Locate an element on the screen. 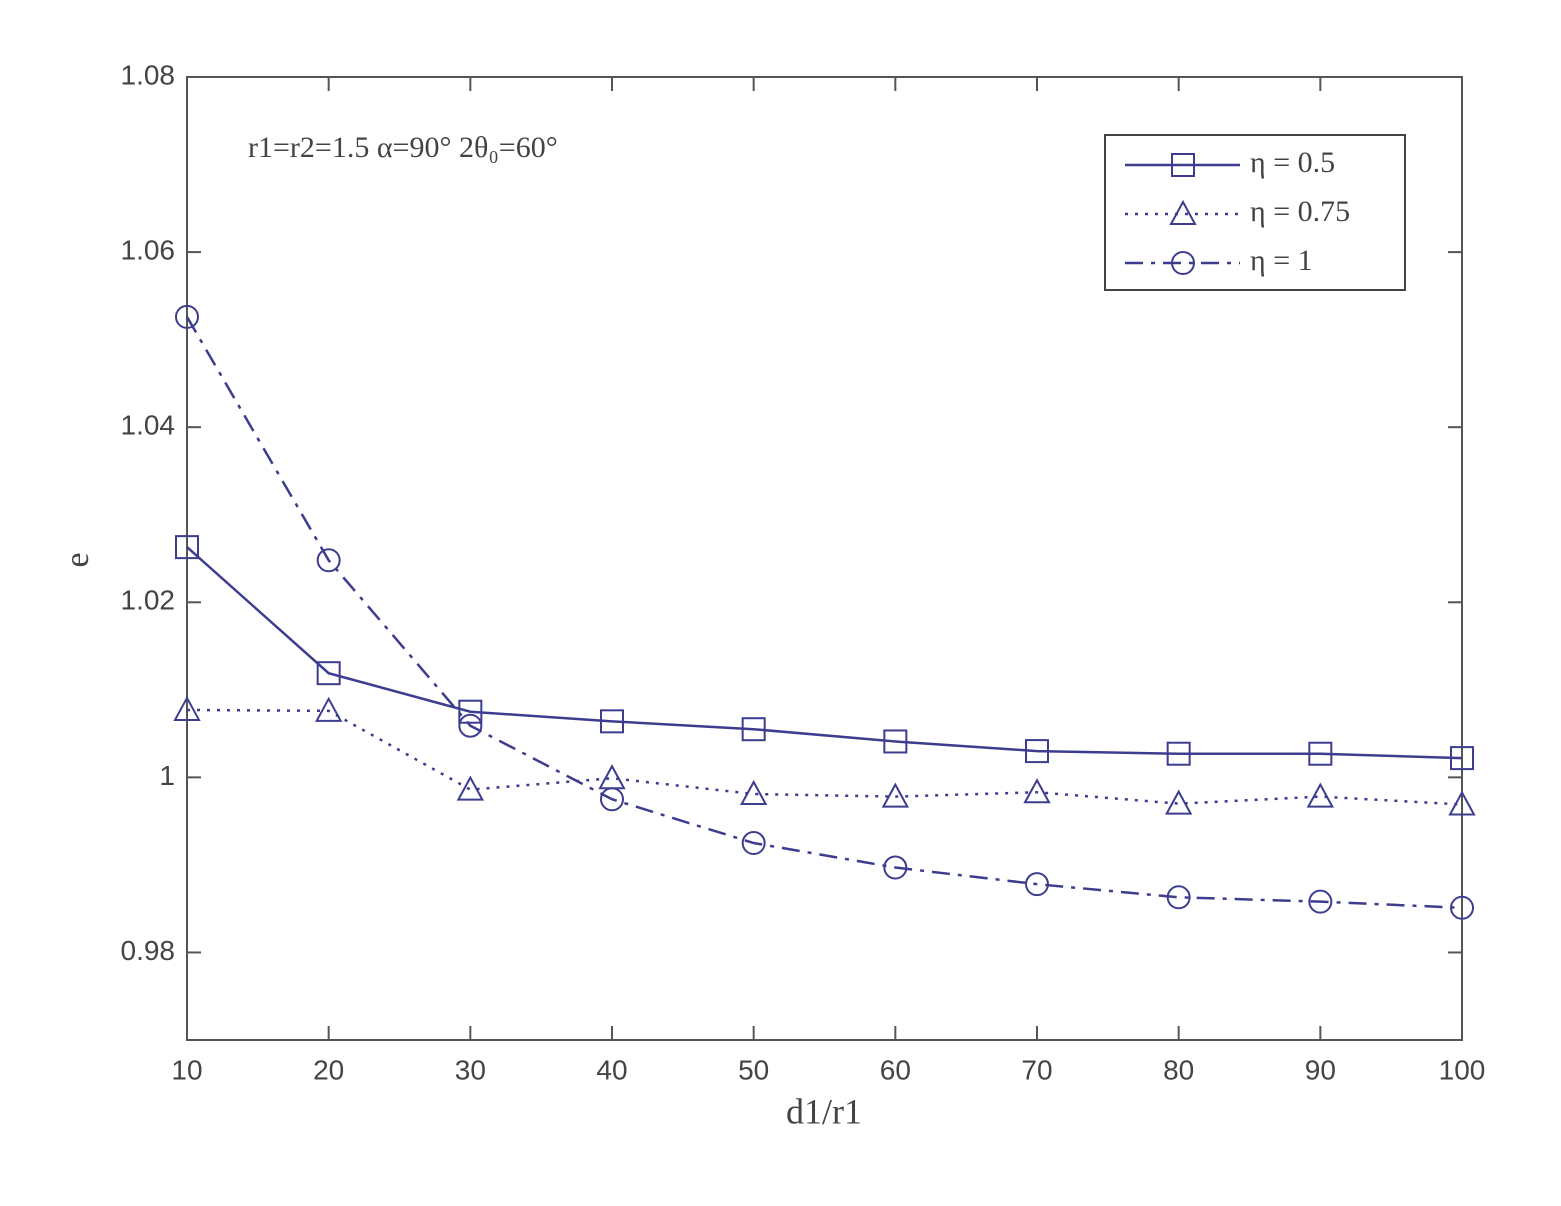  x-tick-label: 10 is located at coordinates (186, 1069).